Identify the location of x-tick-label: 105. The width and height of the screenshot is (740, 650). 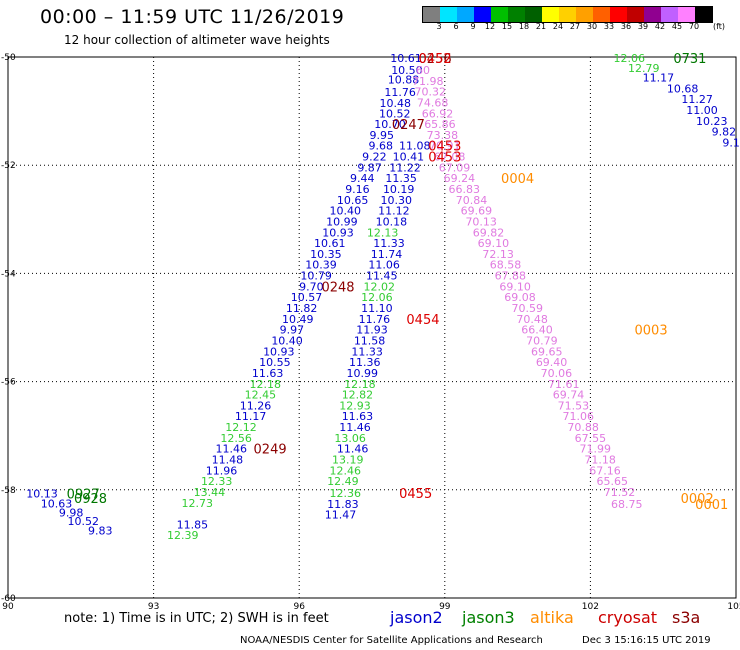
(733, 606).